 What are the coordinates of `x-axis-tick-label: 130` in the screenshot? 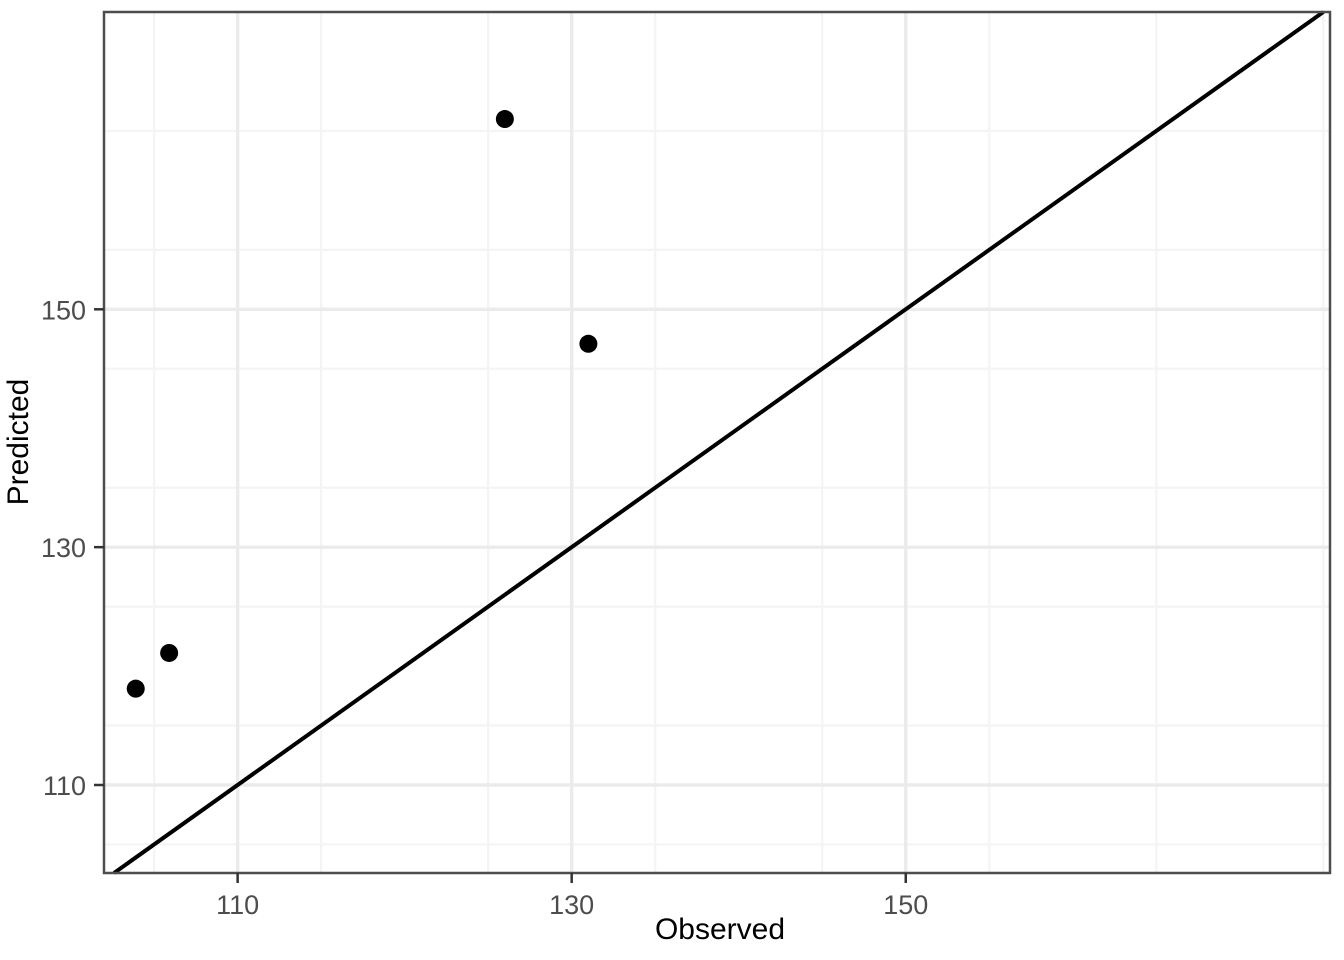 It's located at (571, 905).